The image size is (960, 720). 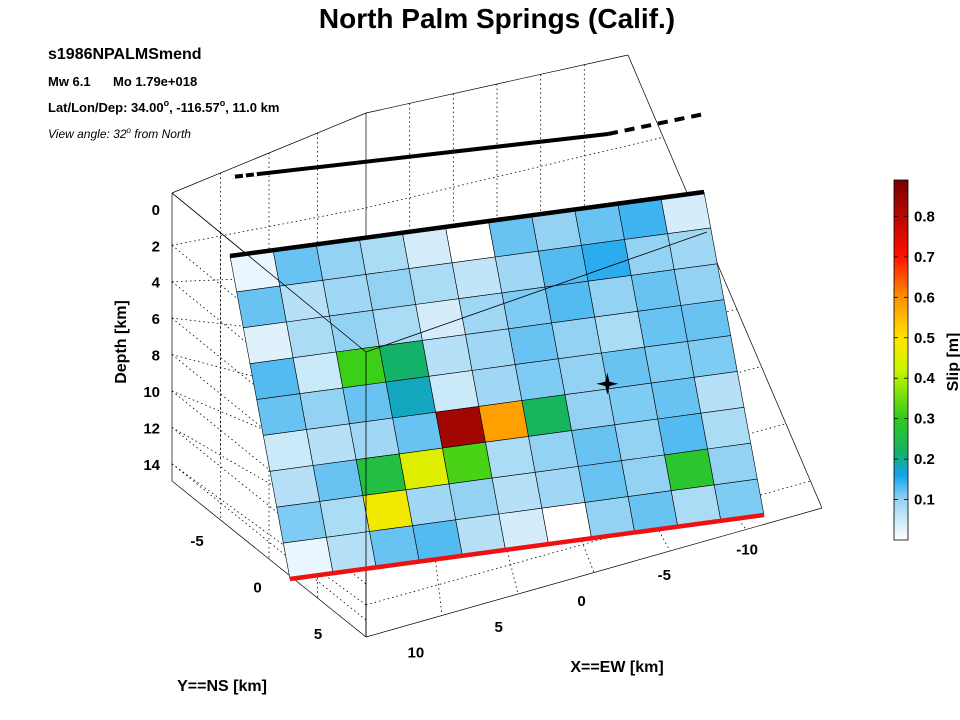 What do you see at coordinates (151, 428) in the screenshot?
I see `tick-label: 12` at bounding box center [151, 428].